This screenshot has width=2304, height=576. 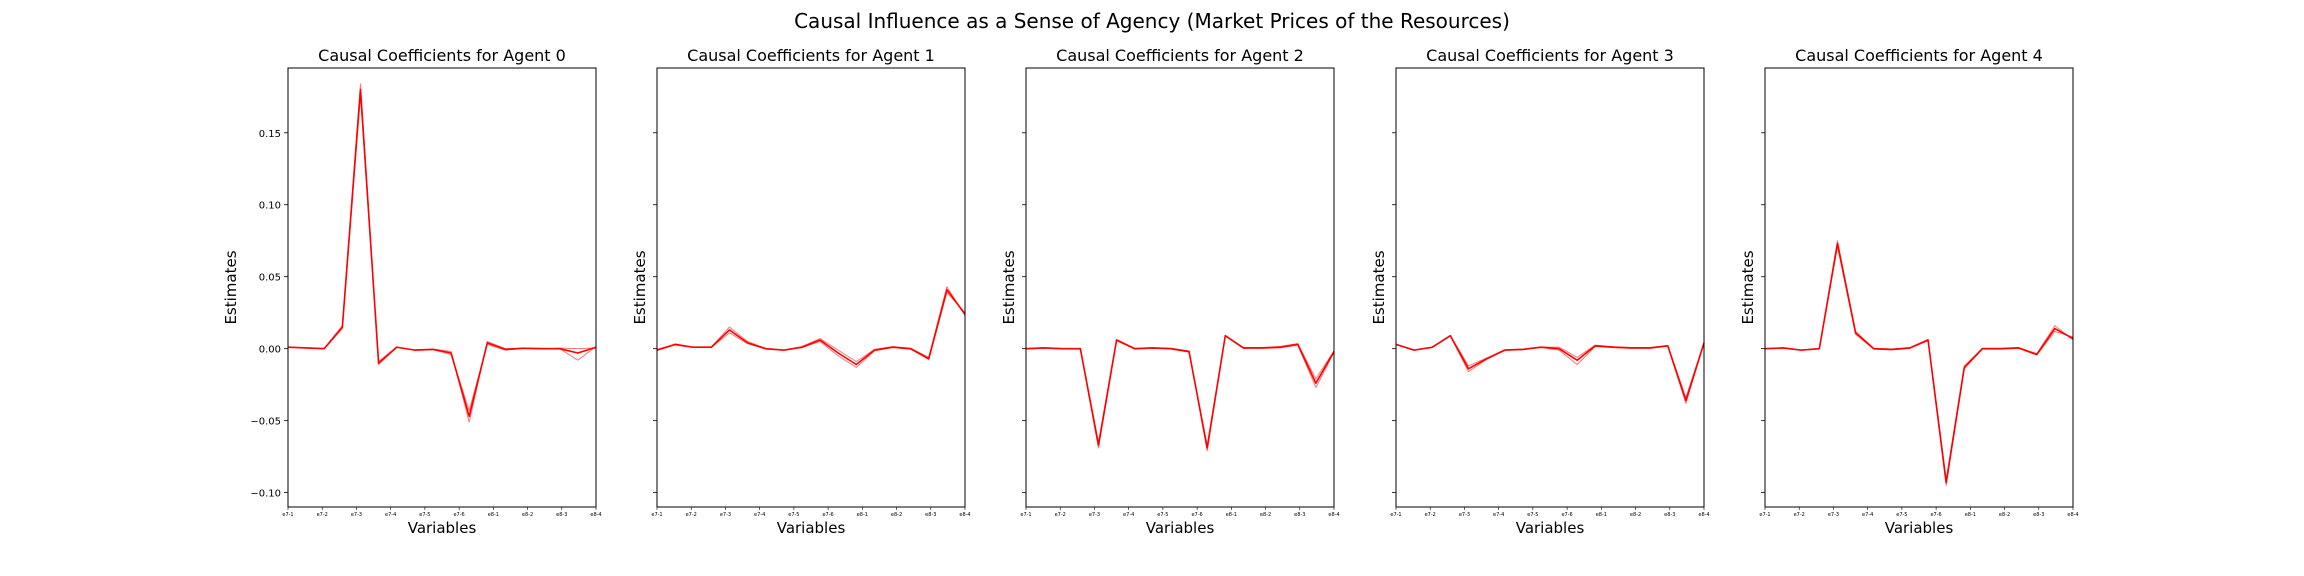 I want to click on subplot-title: Causal Coefficients for Agent 4, so click(x=1919, y=55).